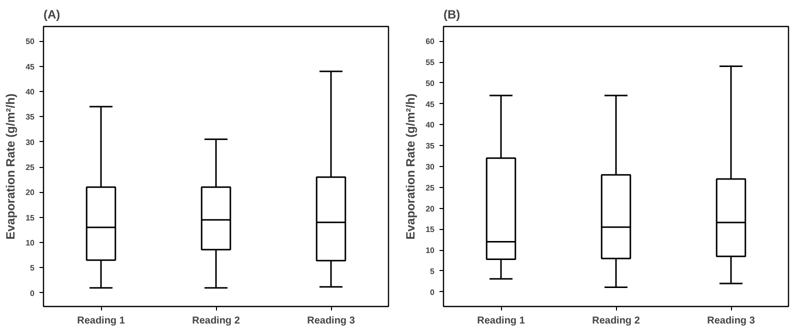 The image size is (800, 329). I want to click on chart-title: (B), so click(452, 15).